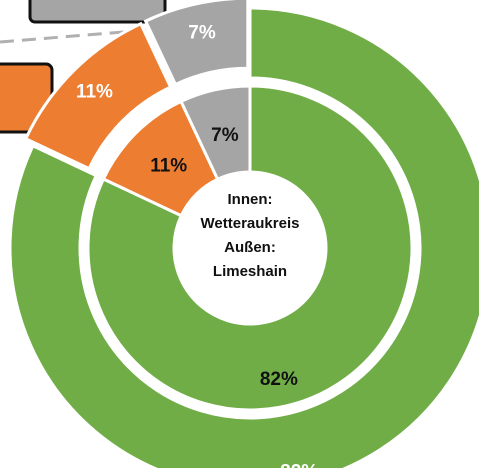  What do you see at coordinates (250, 223) in the screenshot?
I see `center-line: Wetteraukreis` at bounding box center [250, 223].